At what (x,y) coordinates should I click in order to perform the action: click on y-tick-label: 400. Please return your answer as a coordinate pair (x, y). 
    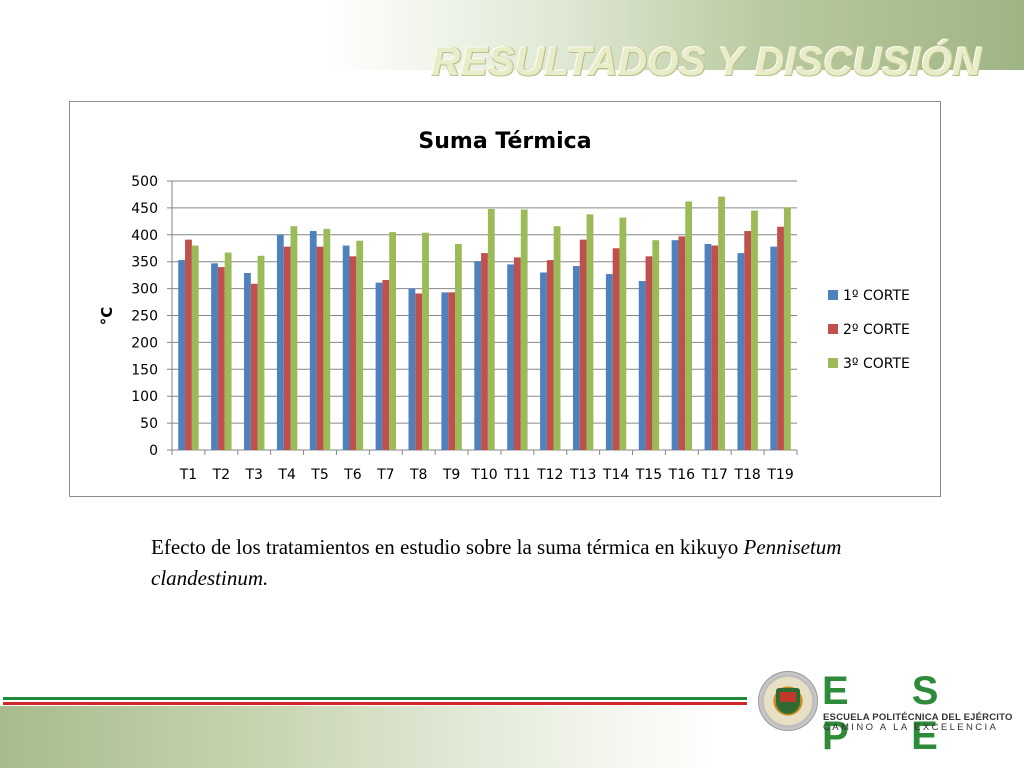
    Looking at the image, I should click on (144, 236).